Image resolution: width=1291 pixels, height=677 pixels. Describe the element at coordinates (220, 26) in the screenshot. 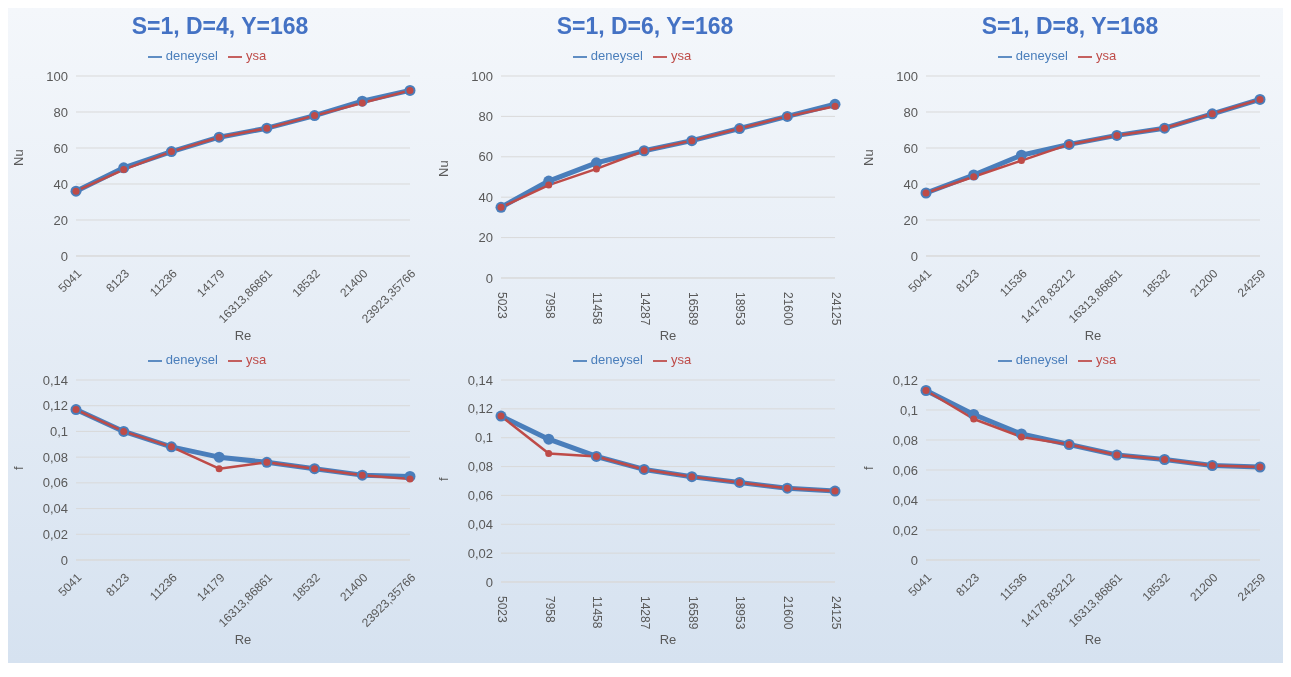

I see `chart-title: S=1, D=4, Y=168` at that location.